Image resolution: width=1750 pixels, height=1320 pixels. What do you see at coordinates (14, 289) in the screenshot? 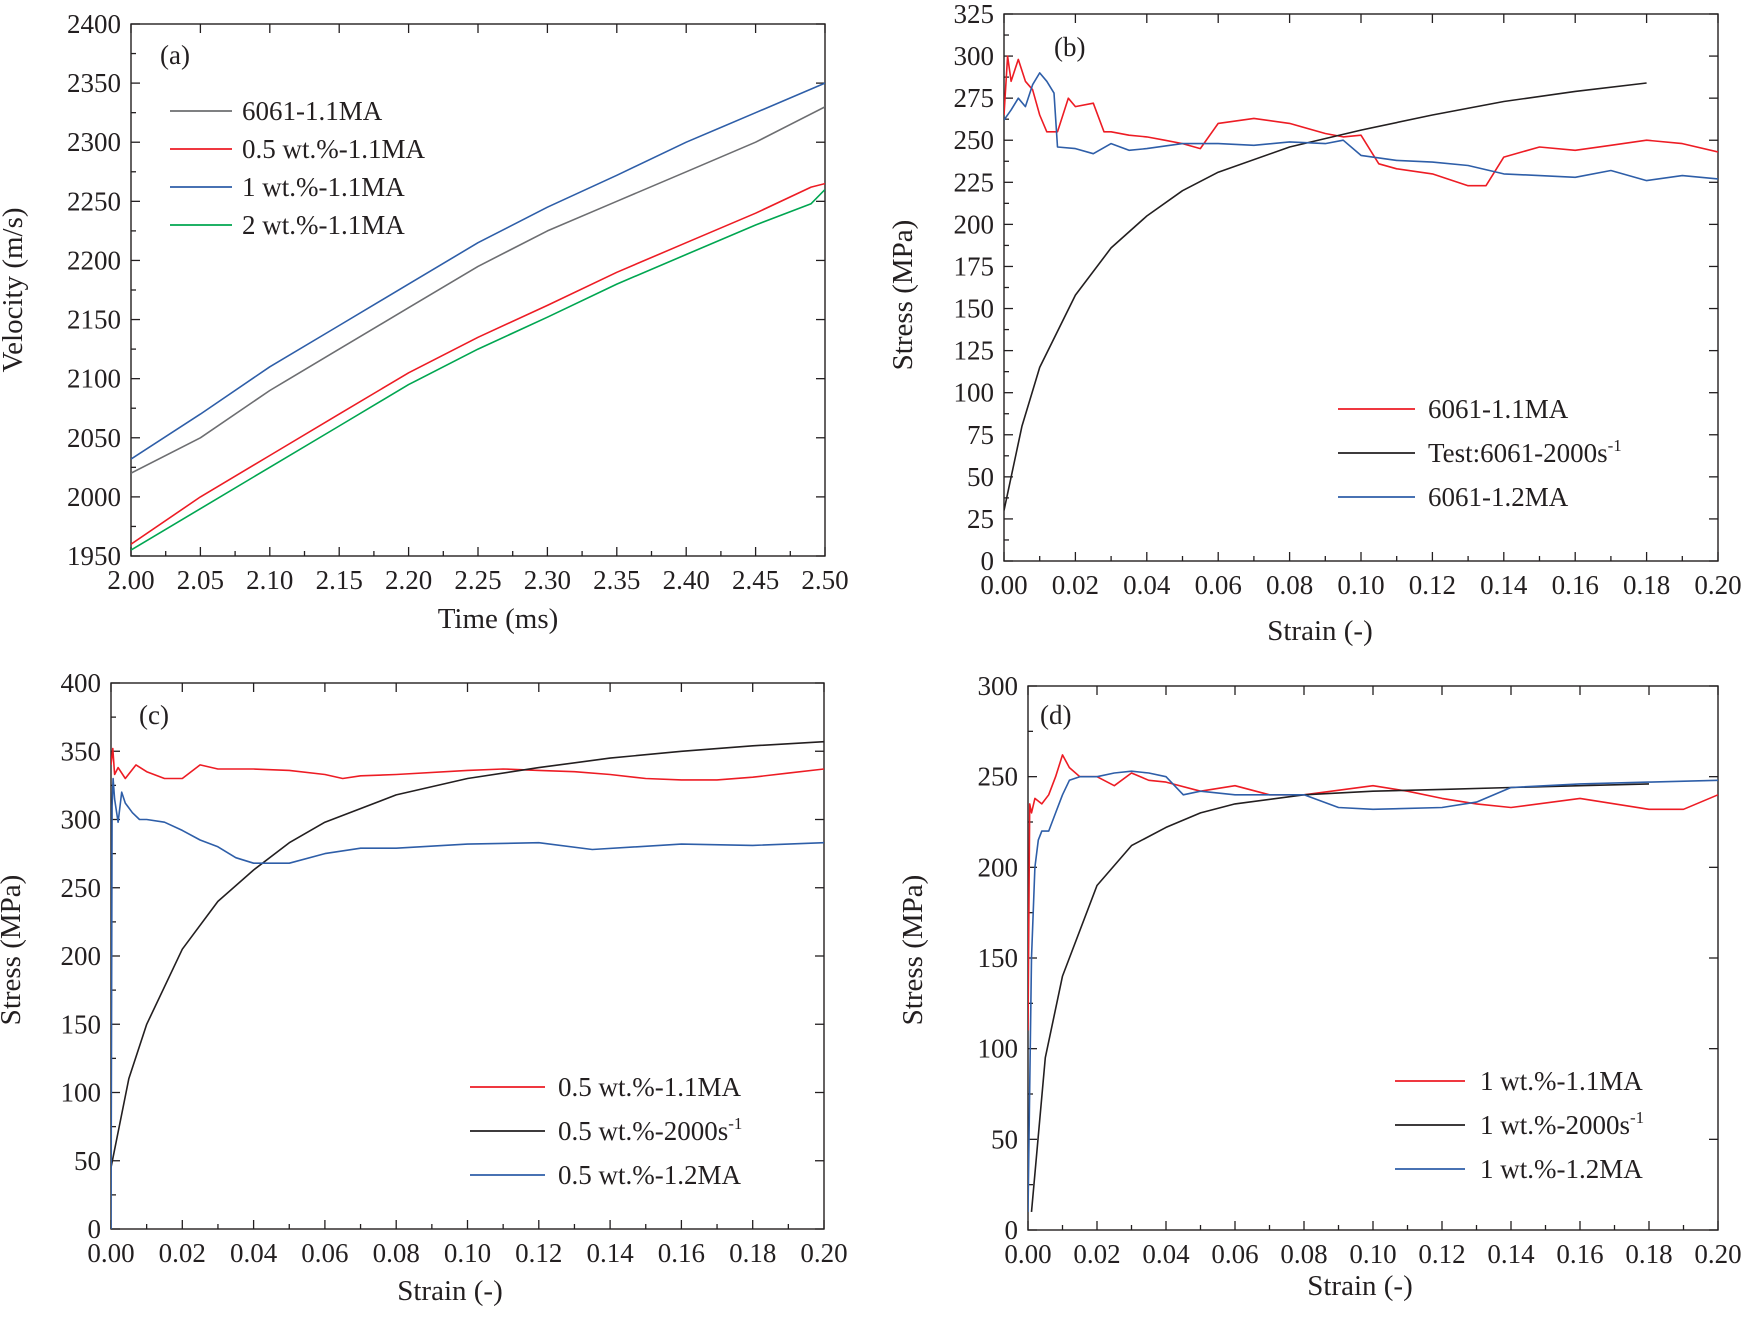
I see `y-axis-title: Velocity (m/s)` at bounding box center [14, 289].